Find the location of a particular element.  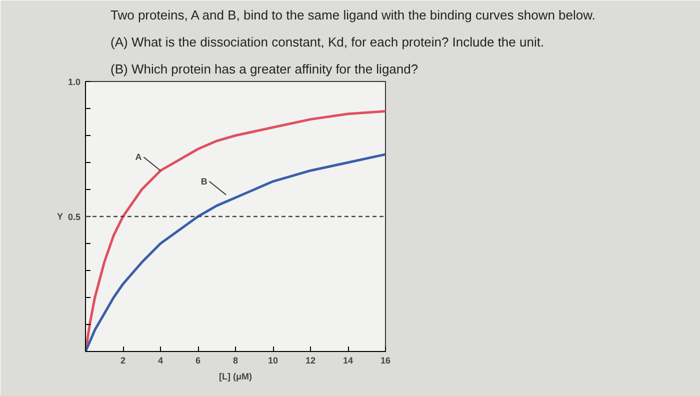

chart-title: Two proteins, A and B, bind to the same ligand with the binding curves shown below. is located at coordinates (353, 15).